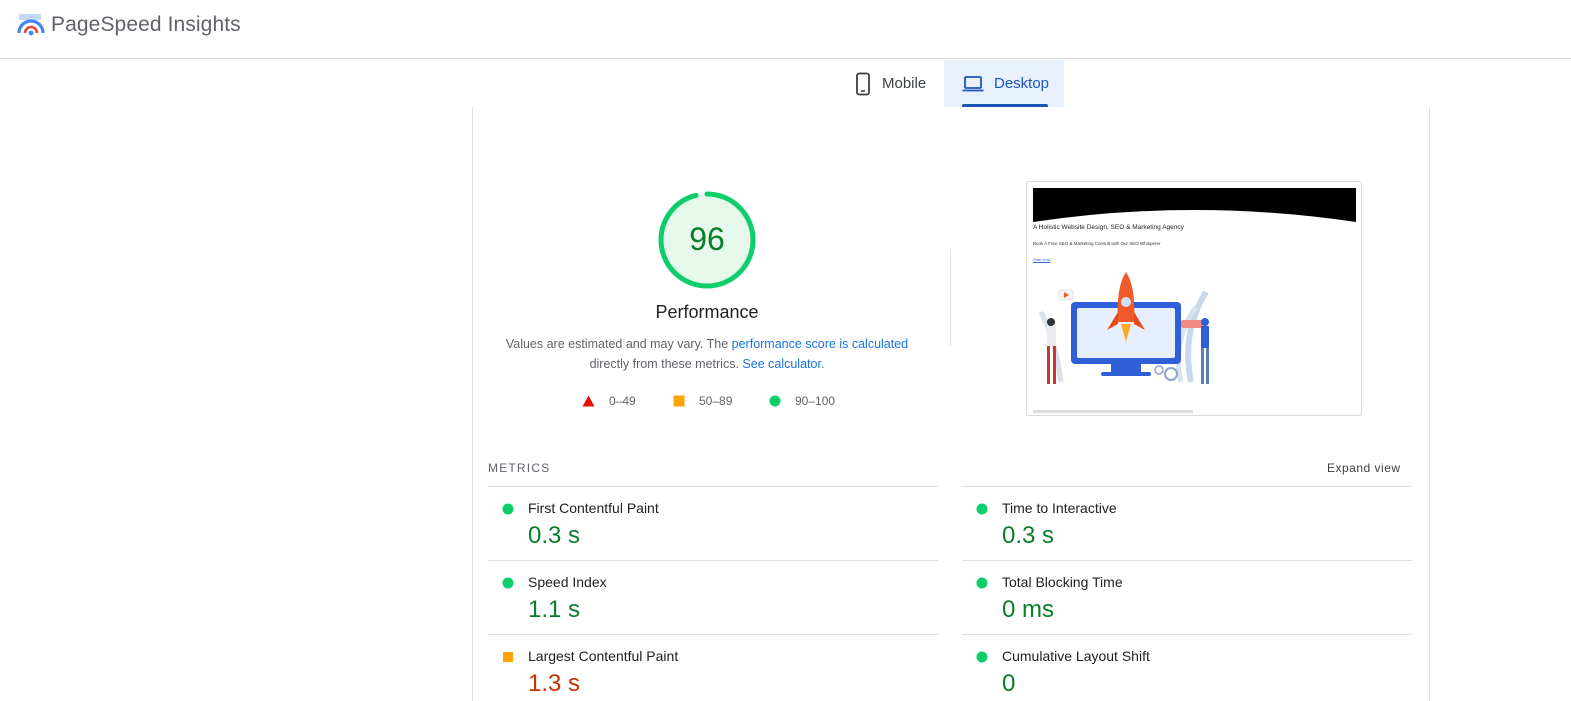  What do you see at coordinates (1123, 328) in the screenshot?
I see `rocket-illustration-icon` at bounding box center [1123, 328].